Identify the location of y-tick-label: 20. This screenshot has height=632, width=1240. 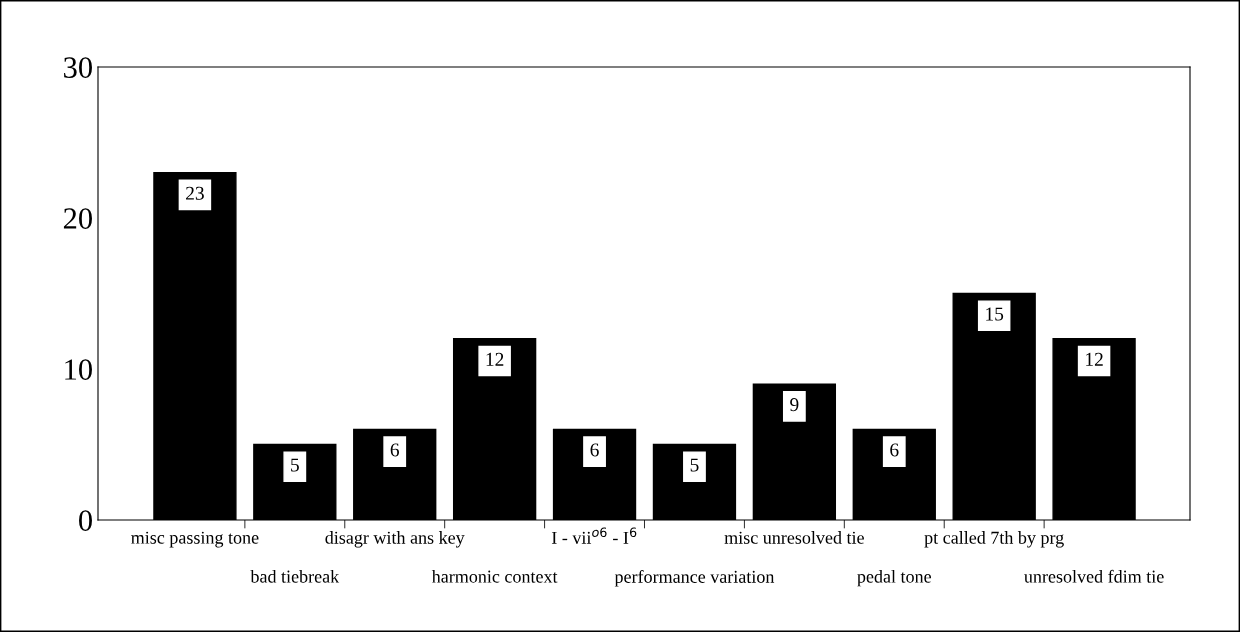
(77, 218).